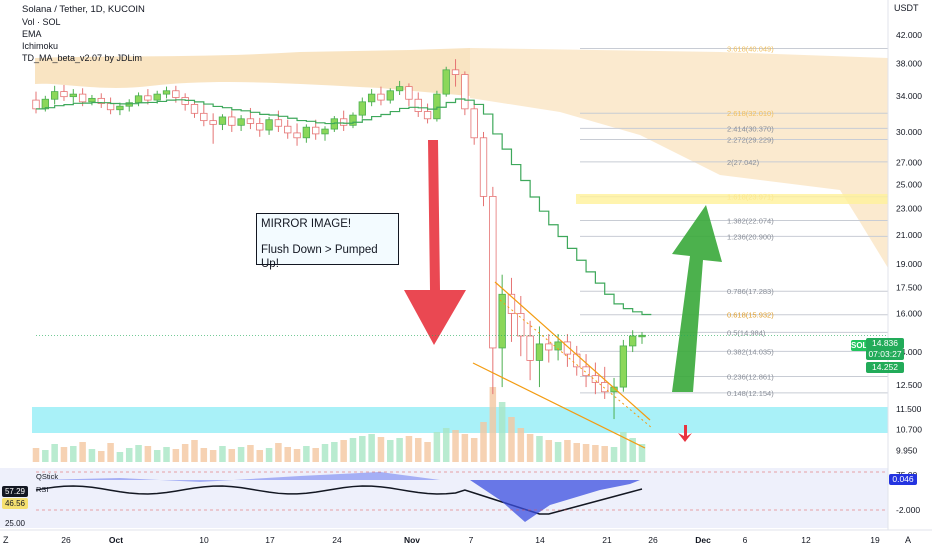 The height and width of the screenshot is (550, 932). What do you see at coordinates (908, 540) in the screenshot?
I see `auto-scale-button: A` at bounding box center [908, 540].